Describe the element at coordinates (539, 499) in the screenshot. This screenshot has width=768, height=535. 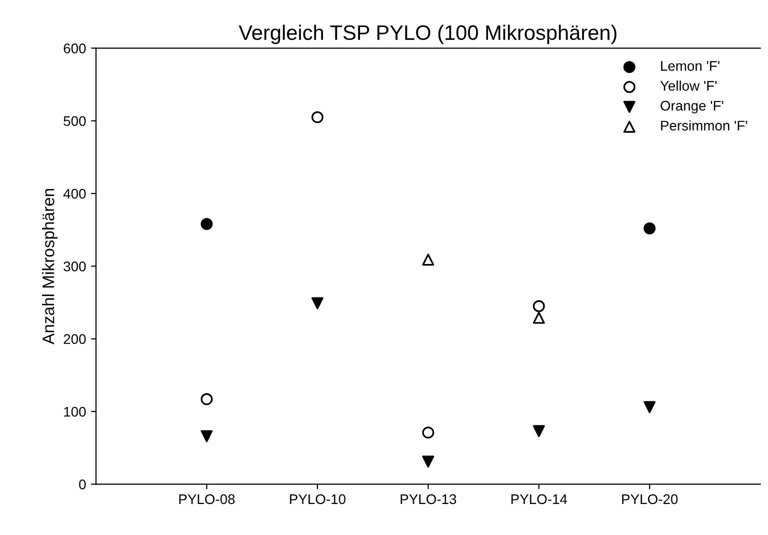
I see `x-tick-label: PYLO-14` at that location.